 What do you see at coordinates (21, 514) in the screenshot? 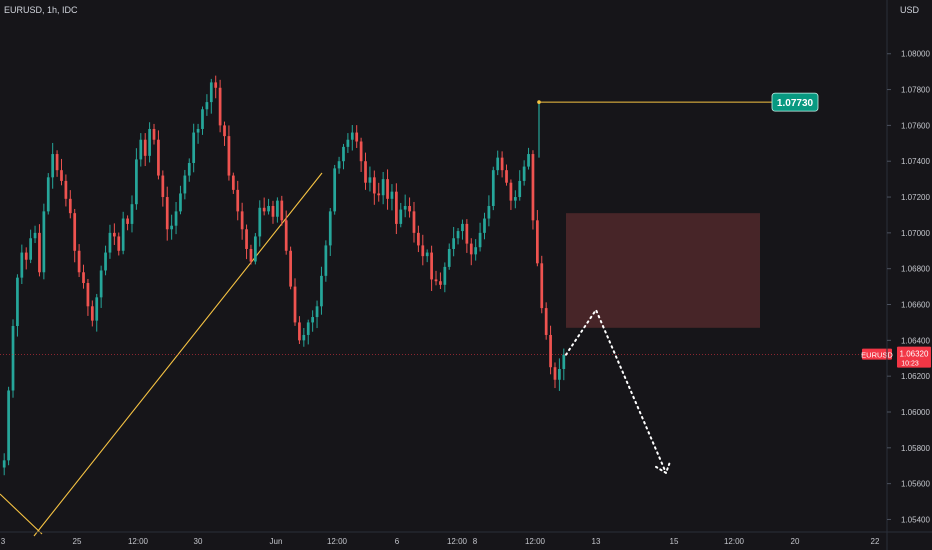
I see `descending-trendline` at bounding box center [21, 514].